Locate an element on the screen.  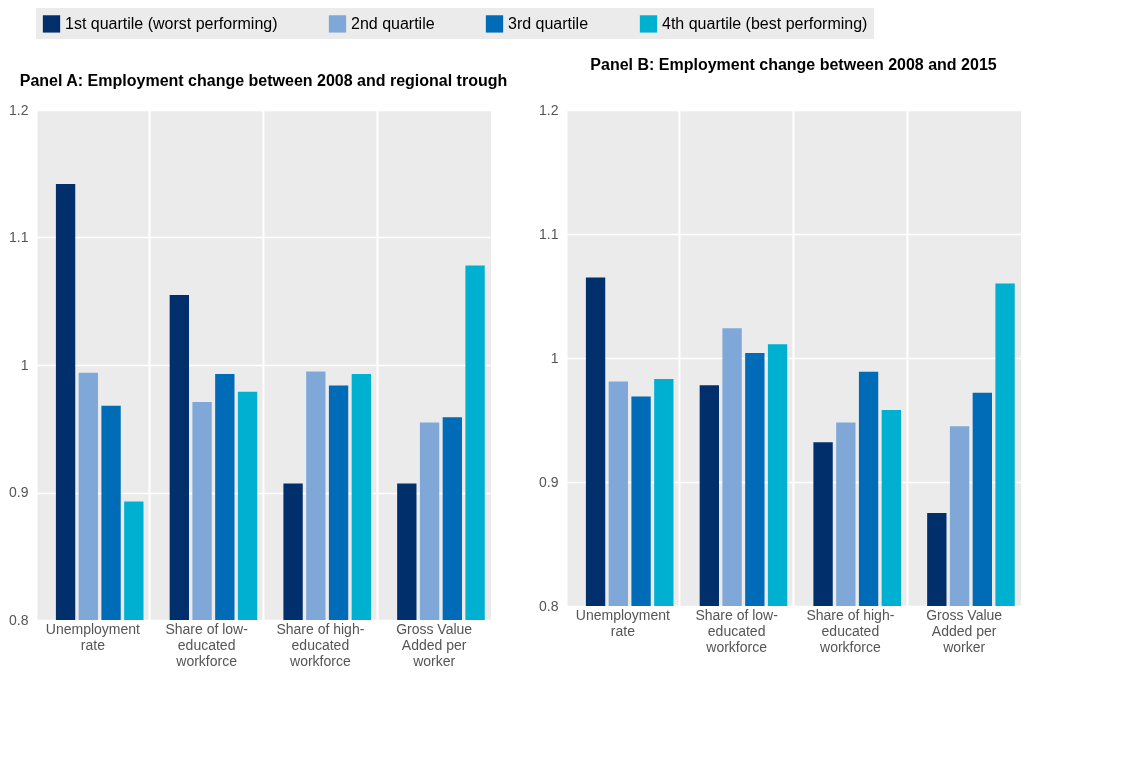
chart-title: Panel A: Employment change between 2008 and regional trough is located at coordinates (263, 80).